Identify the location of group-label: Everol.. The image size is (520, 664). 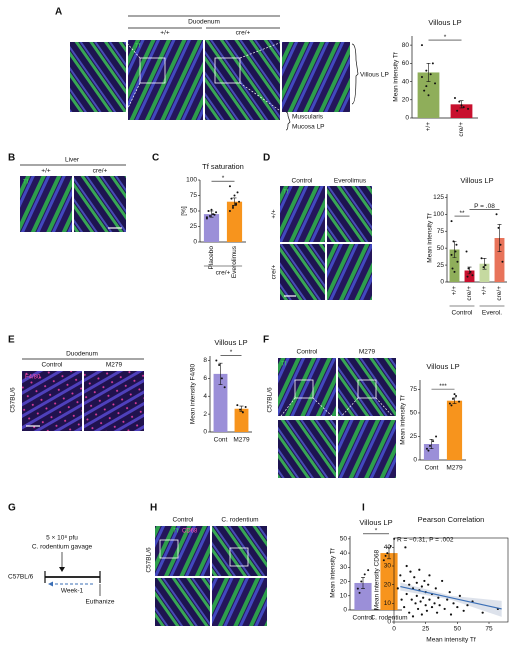
(492, 313).